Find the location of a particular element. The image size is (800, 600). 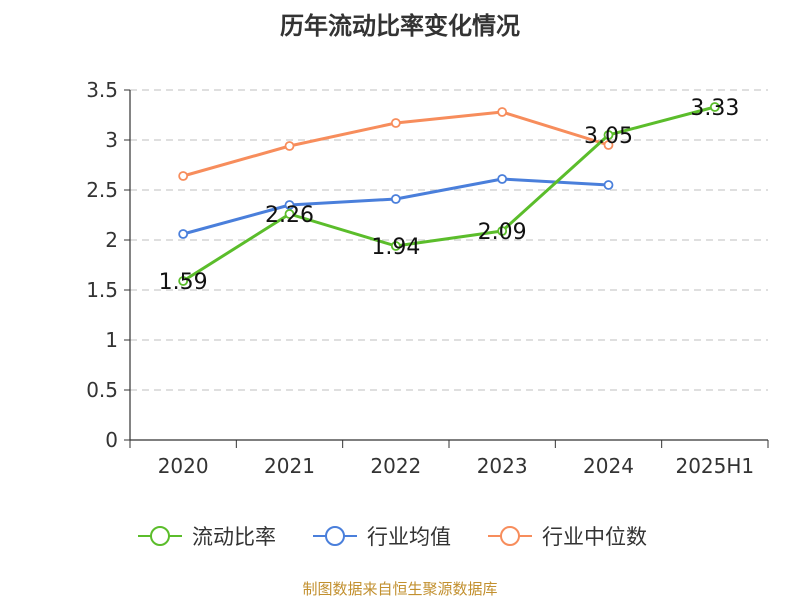

data-label: 2.26 is located at coordinates (289, 215).